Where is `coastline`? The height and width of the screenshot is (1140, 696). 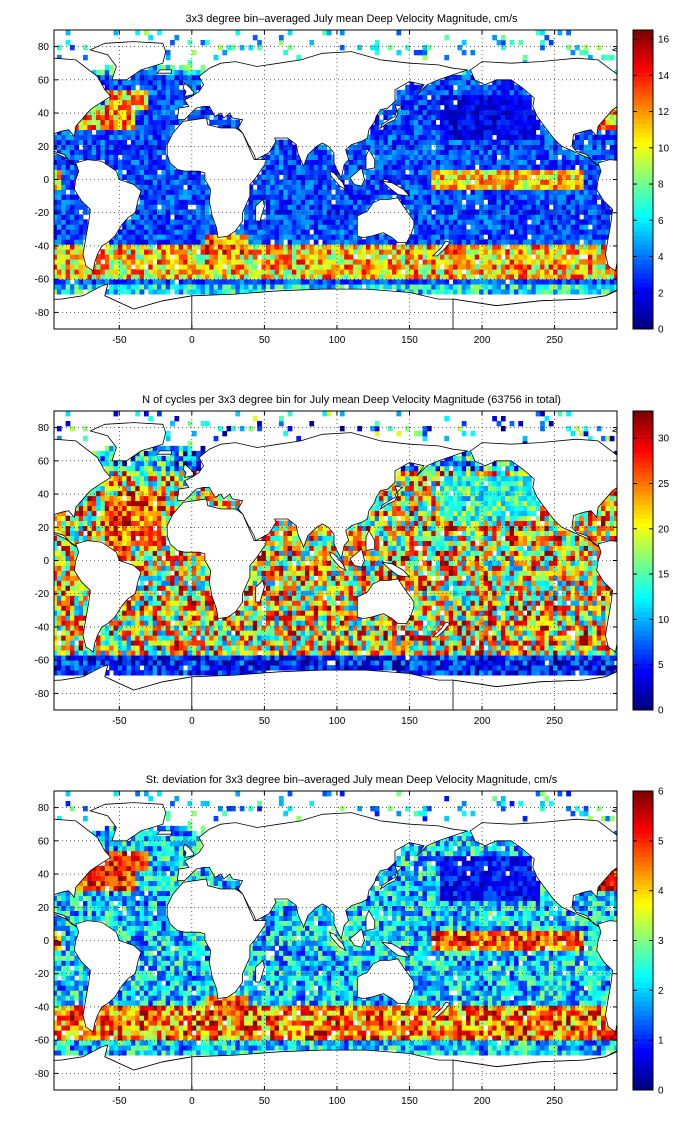
coastline is located at coordinates (322, 115).